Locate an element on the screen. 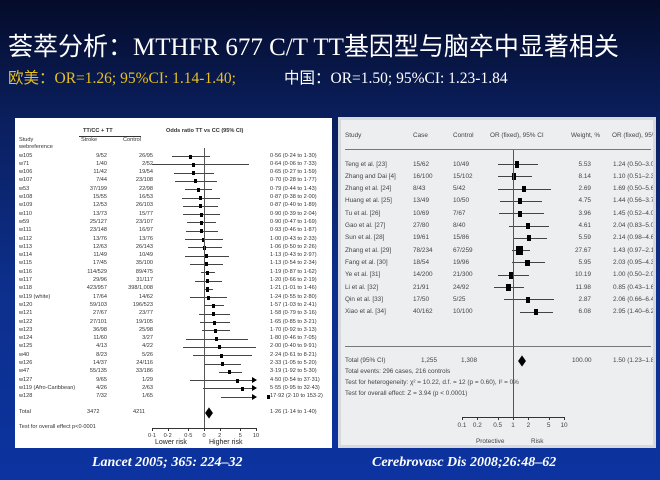 This screenshot has width=660, height=480. row-text: 0·56 (0·24 to 1·30) is located at coordinates (293, 155).